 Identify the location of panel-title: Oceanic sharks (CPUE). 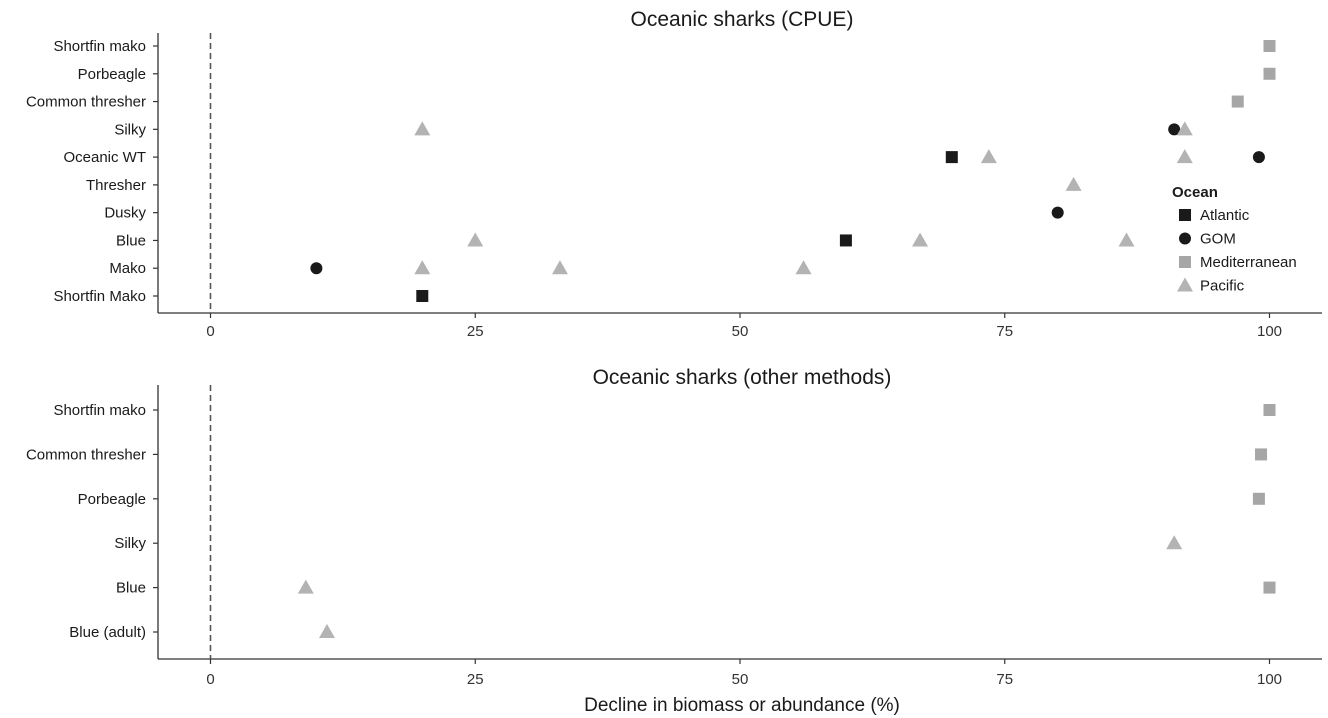
(742, 19).